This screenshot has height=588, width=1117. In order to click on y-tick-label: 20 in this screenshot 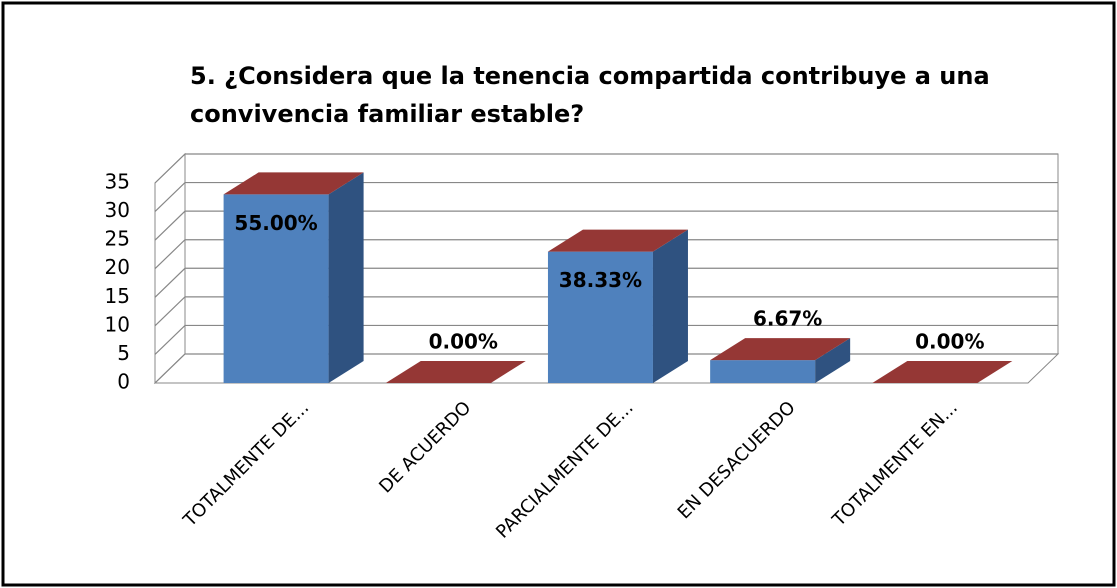, I will do `click(117, 267)`.